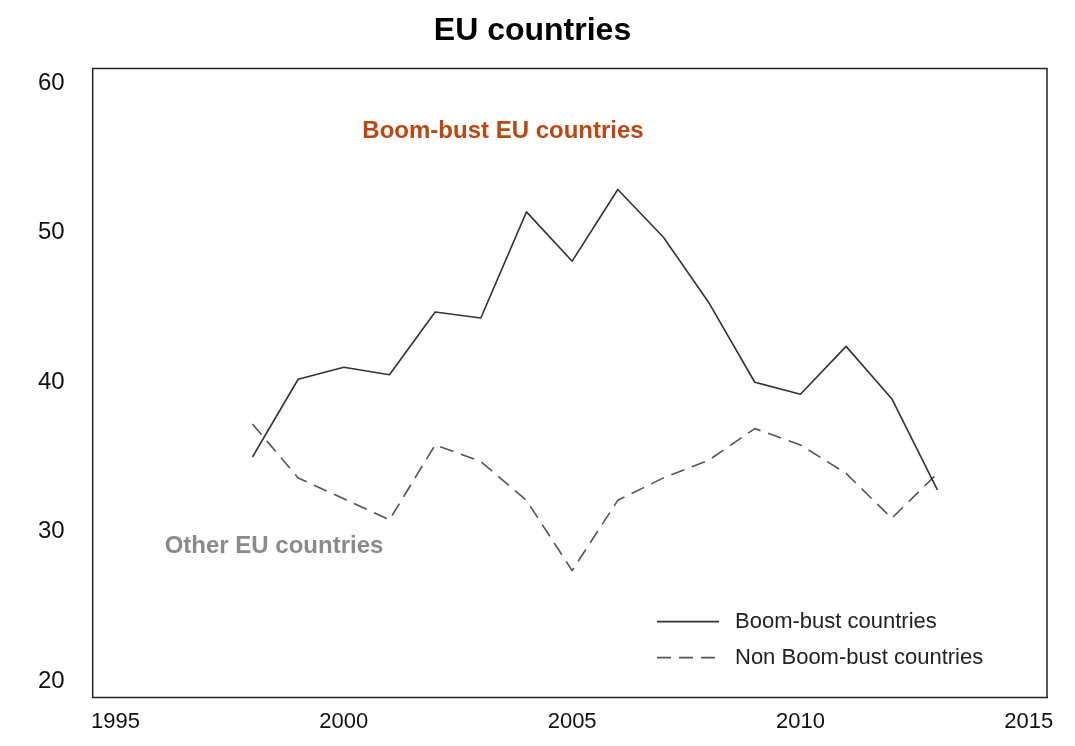 This screenshot has width=1075, height=746. I want to click on x-tick-label: 2005, so click(572, 720).